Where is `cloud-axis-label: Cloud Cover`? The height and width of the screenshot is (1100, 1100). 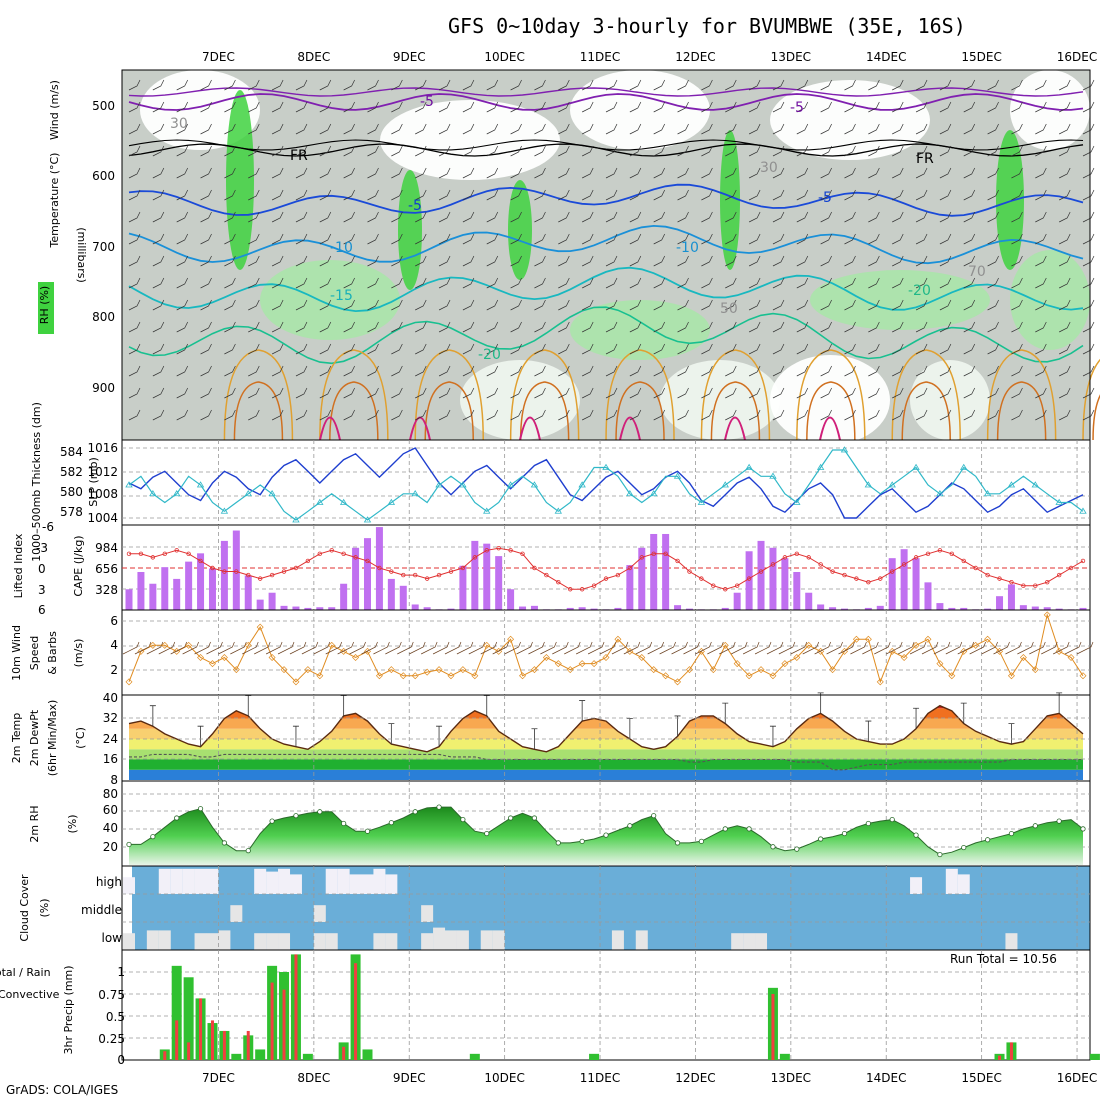 cloud-axis-label: Cloud Cover is located at coordinates (24, 908).